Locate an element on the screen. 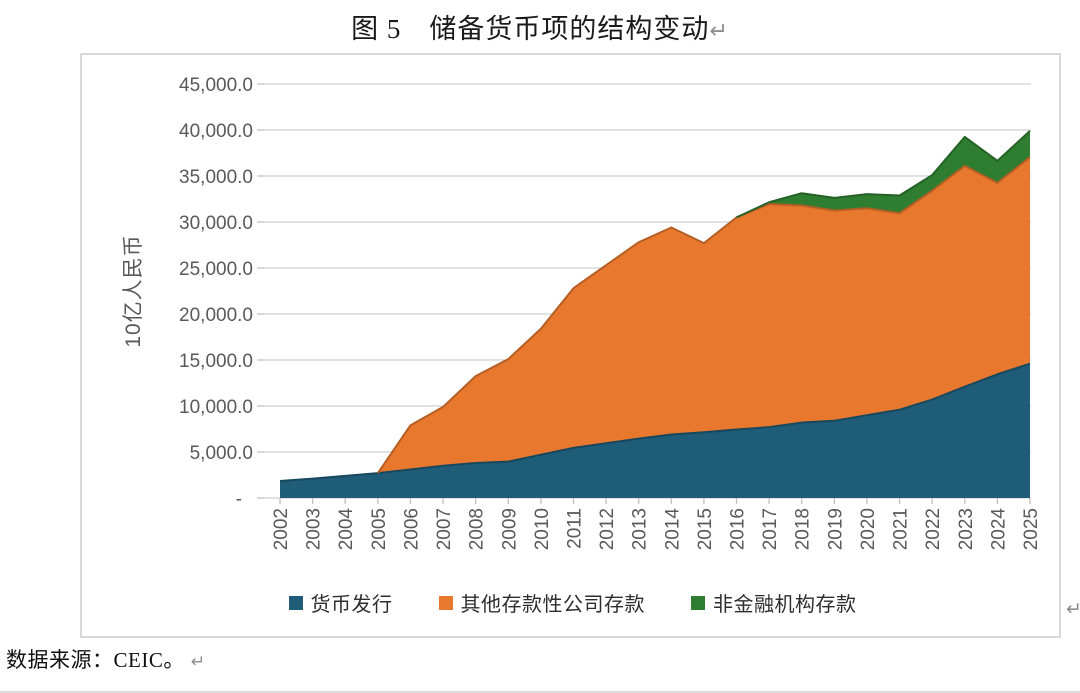 Image resolution: width=1080 pixels, height=693 pixels. x-tick-label: 2012 is located at coordinates (607, 529).